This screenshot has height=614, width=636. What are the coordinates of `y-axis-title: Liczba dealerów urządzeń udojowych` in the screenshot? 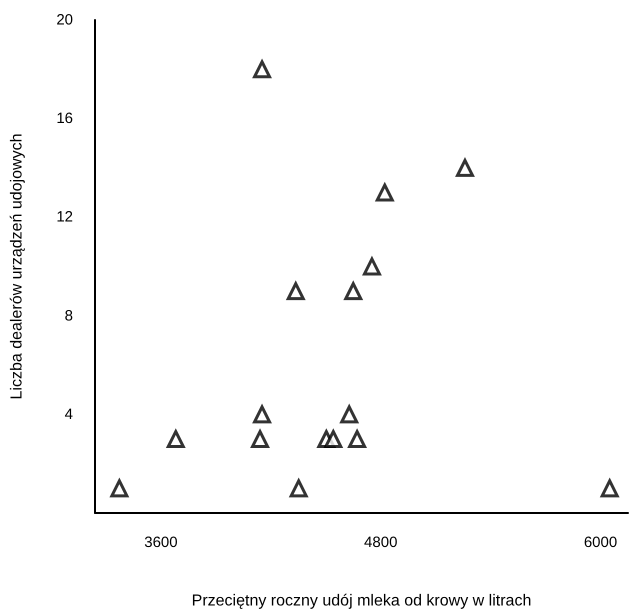 It's located at (17, 267).